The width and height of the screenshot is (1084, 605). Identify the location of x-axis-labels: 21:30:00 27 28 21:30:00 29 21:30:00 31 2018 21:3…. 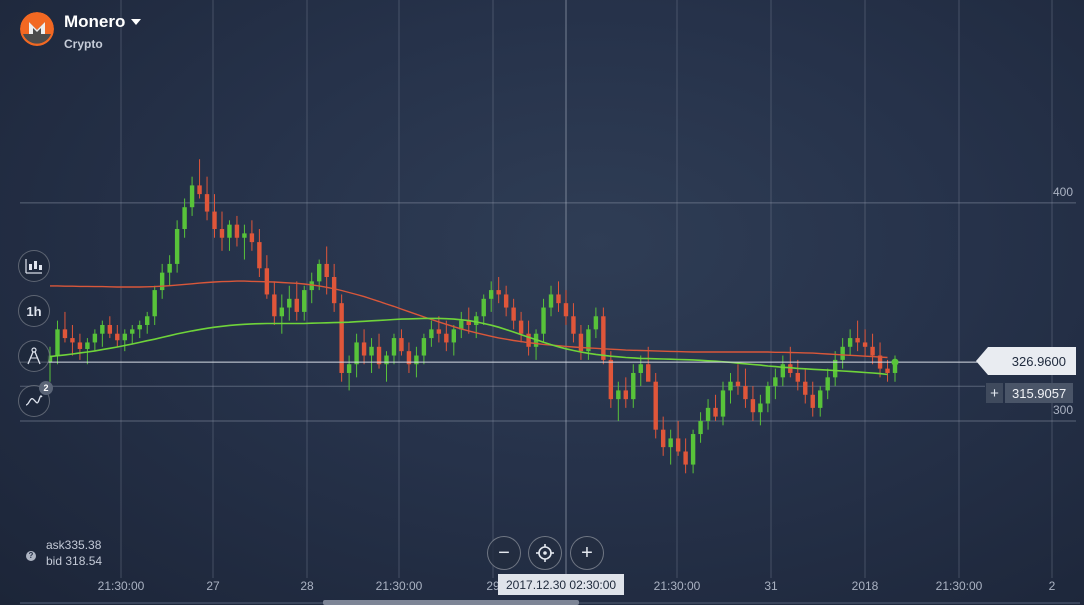
(577, 586).